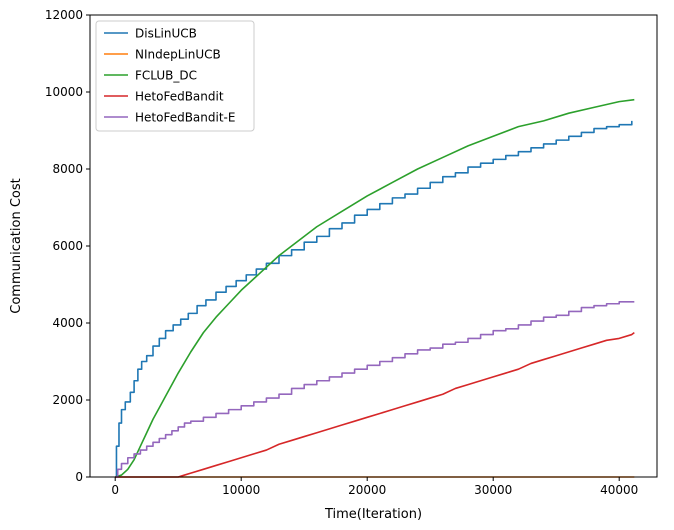 The width and height of the screenshot is (674, 530). I want to click on x-axis-ticks: 0 10000 20000 30000 40000, so click(374, 487).